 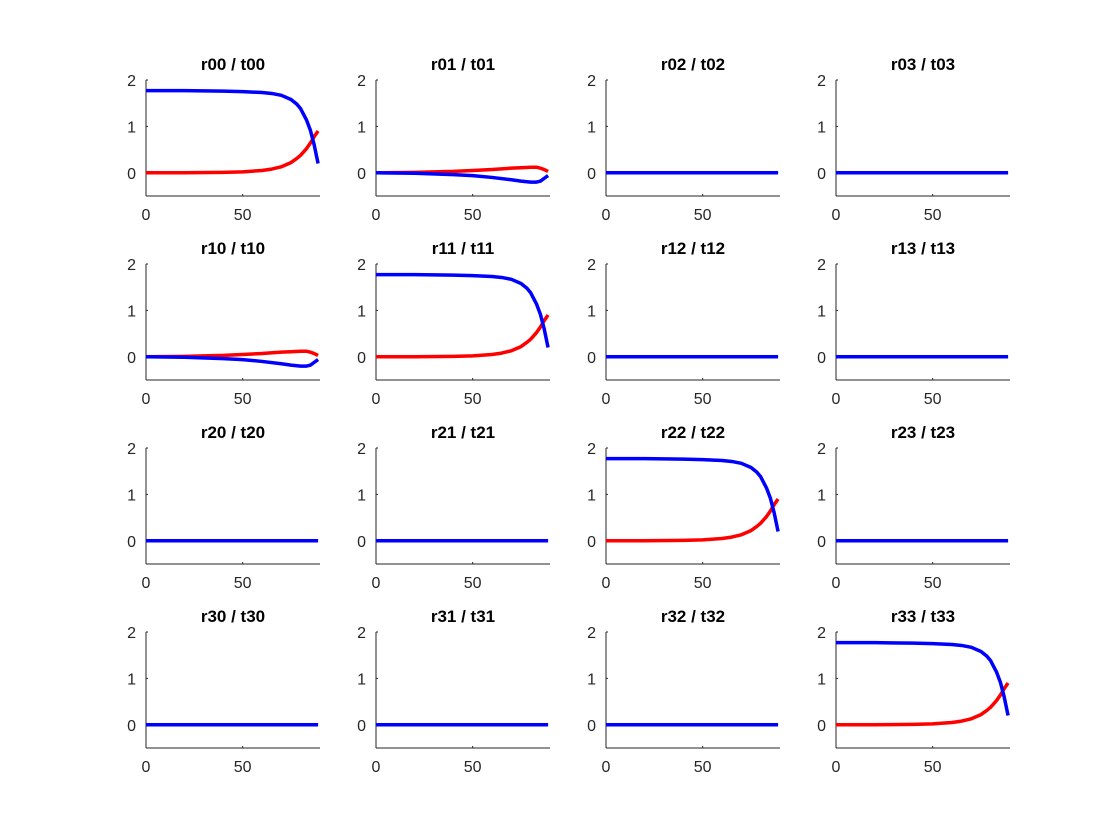 I want to click on subplot: r33 / t33 0 1 2 0 50, so click(x=913, y=691).